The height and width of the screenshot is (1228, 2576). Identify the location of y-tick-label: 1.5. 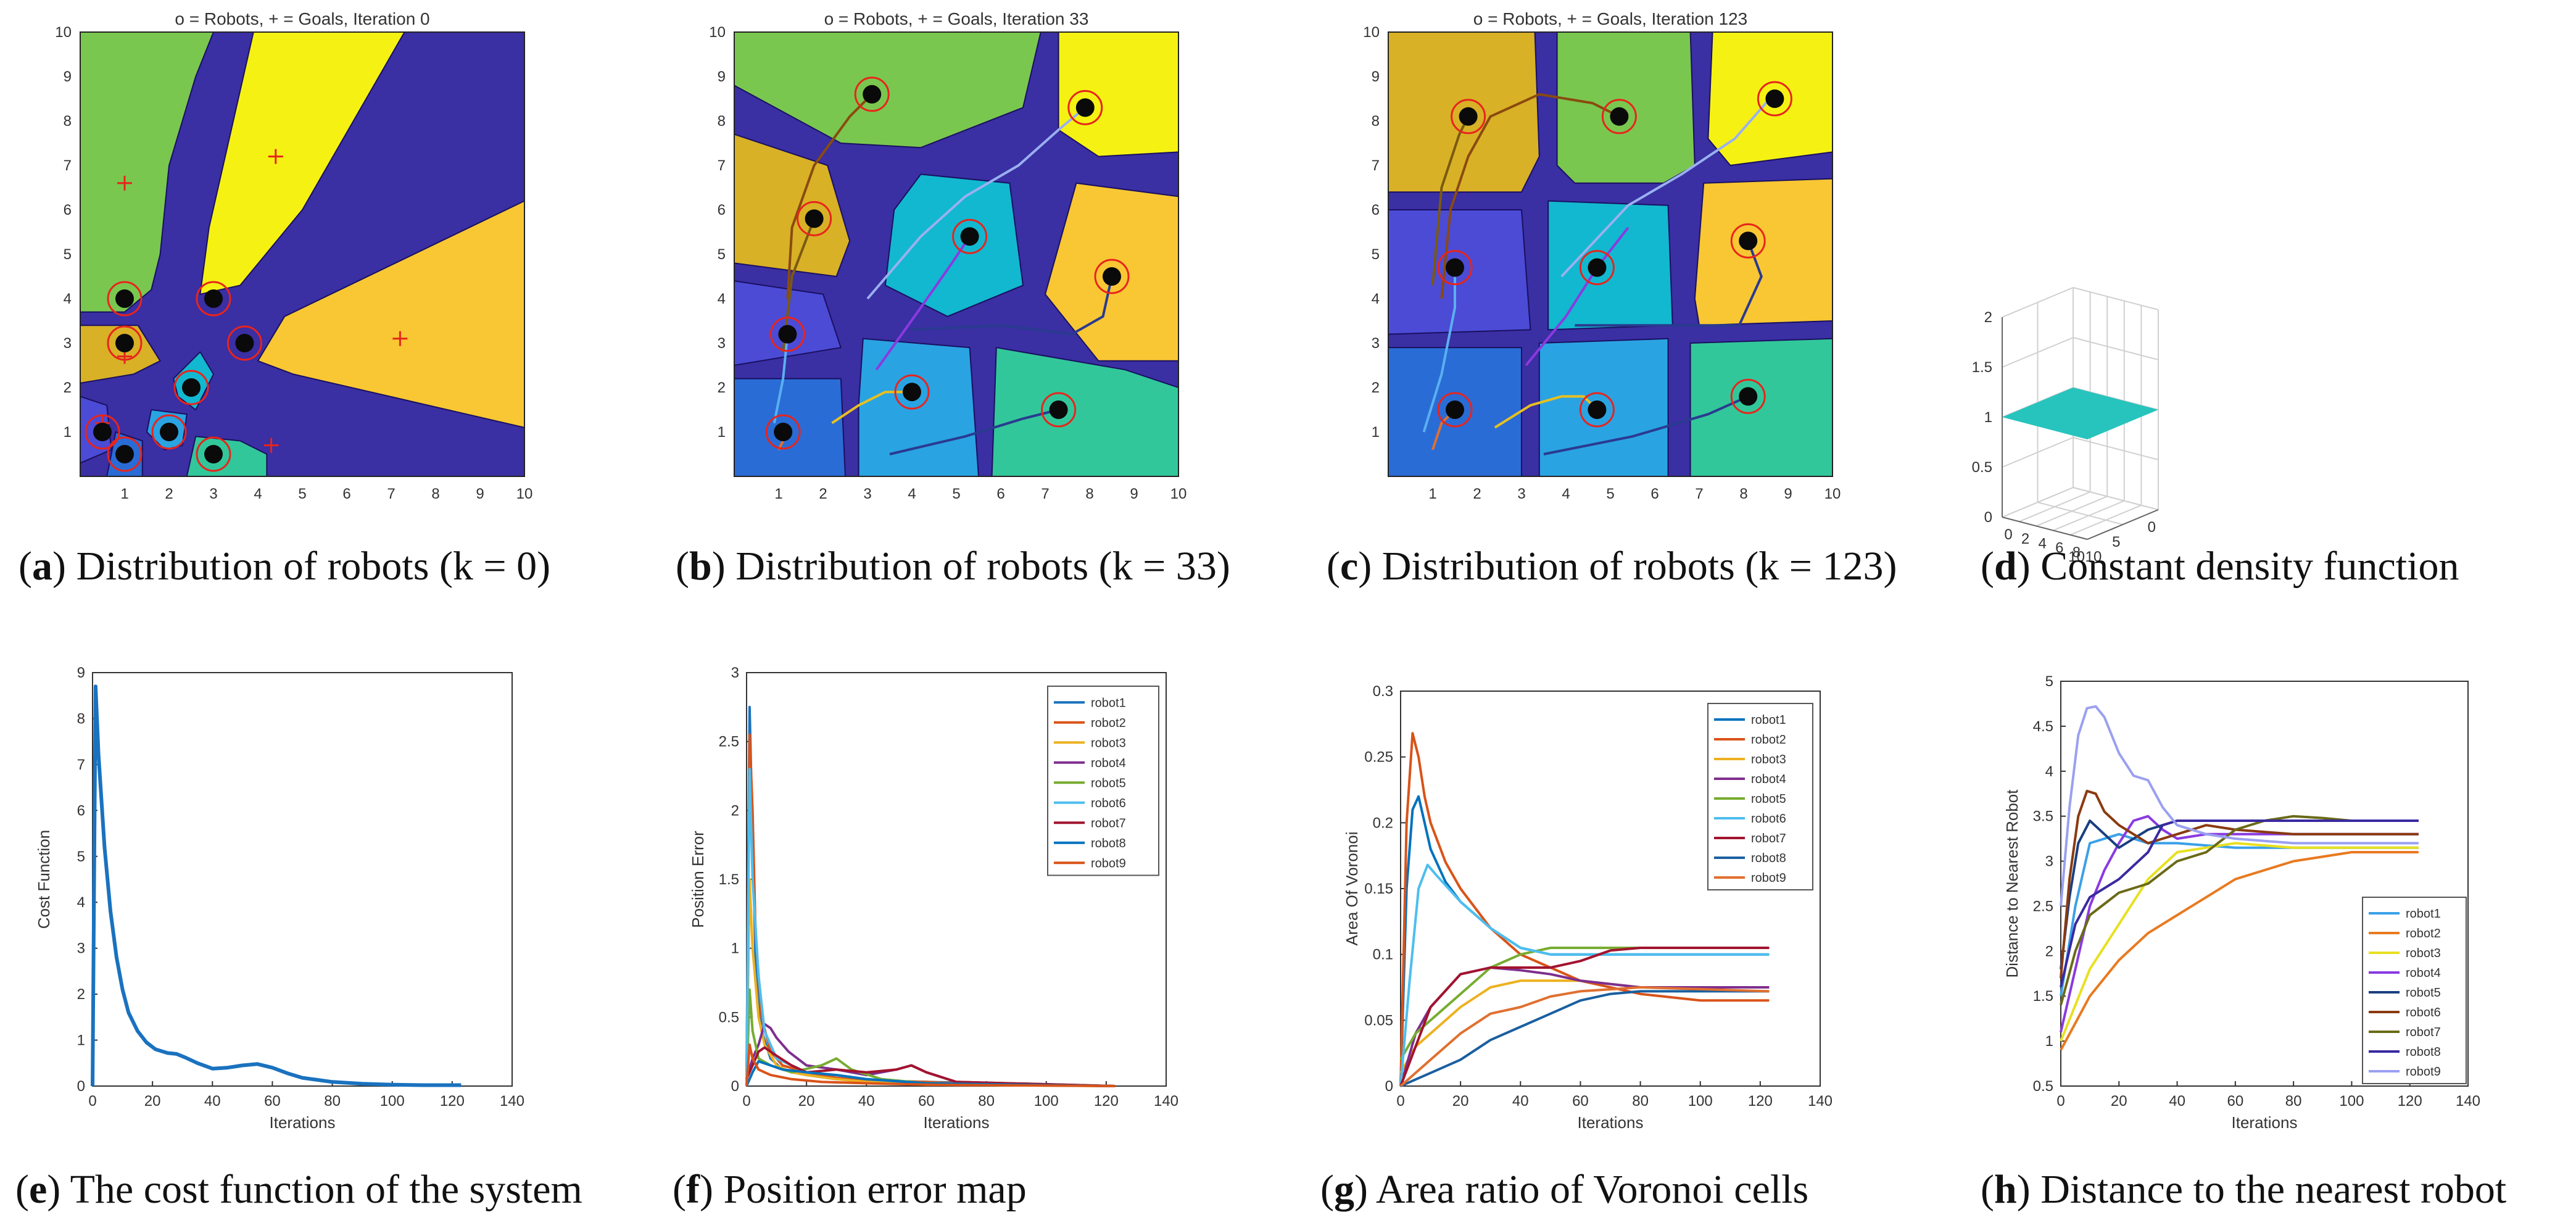
(2043, 996).